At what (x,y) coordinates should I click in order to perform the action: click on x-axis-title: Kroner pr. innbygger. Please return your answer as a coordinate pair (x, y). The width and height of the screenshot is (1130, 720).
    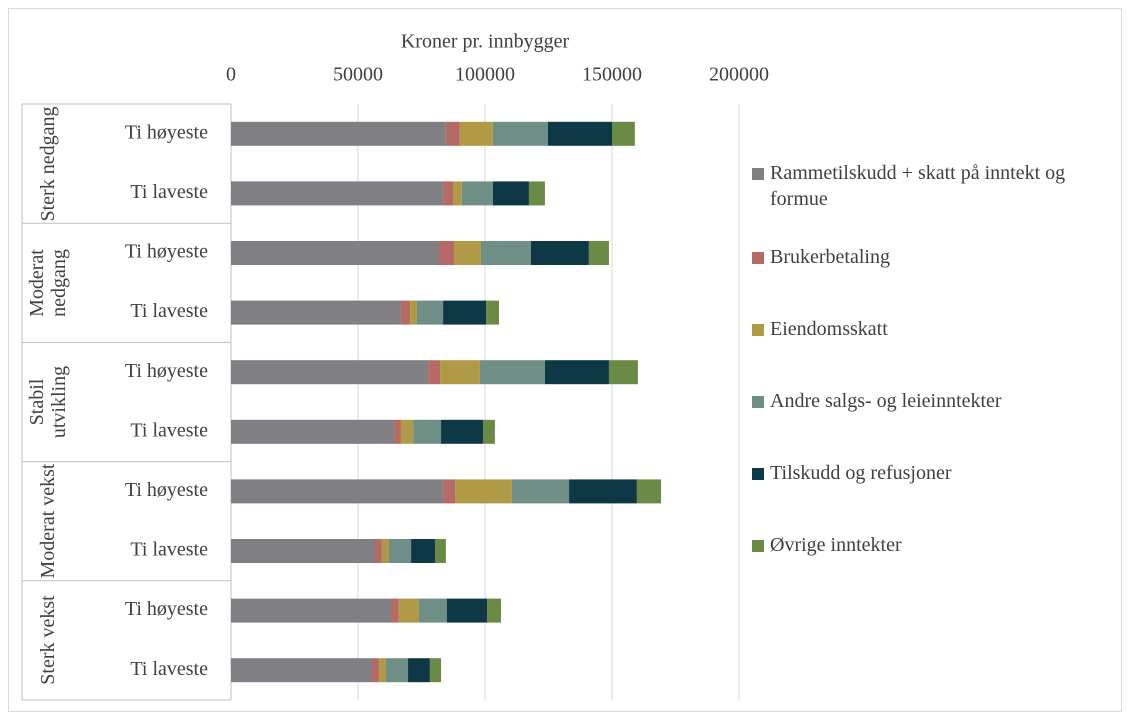
    Looking at the image, I should click on (485, 42).